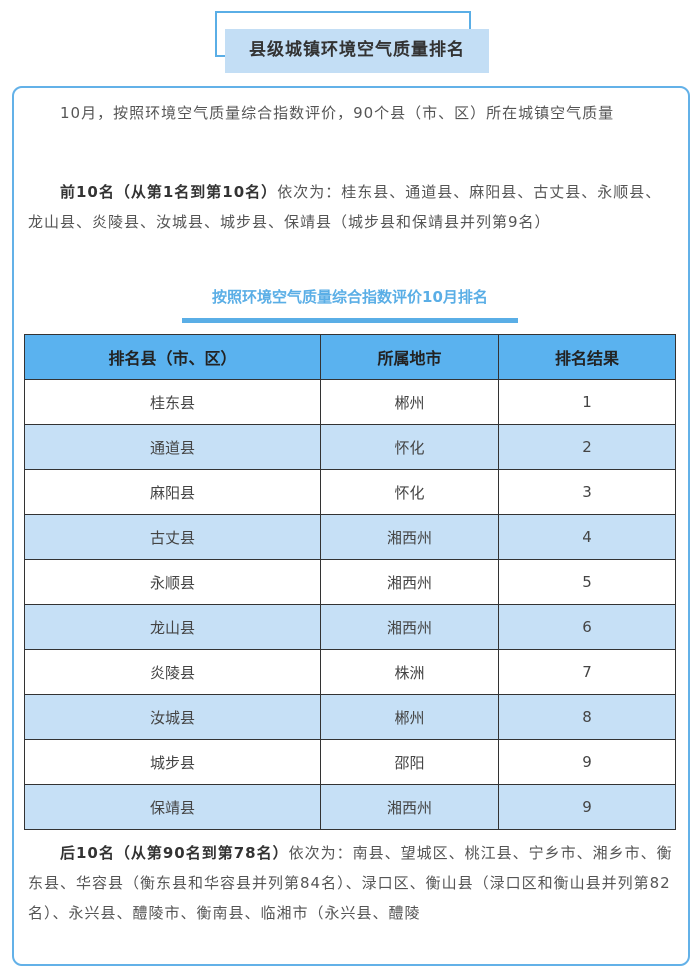  Describe the element at coordinates (409, 762) in the screenshot. I see `cell-city: 邵阳` at that location.